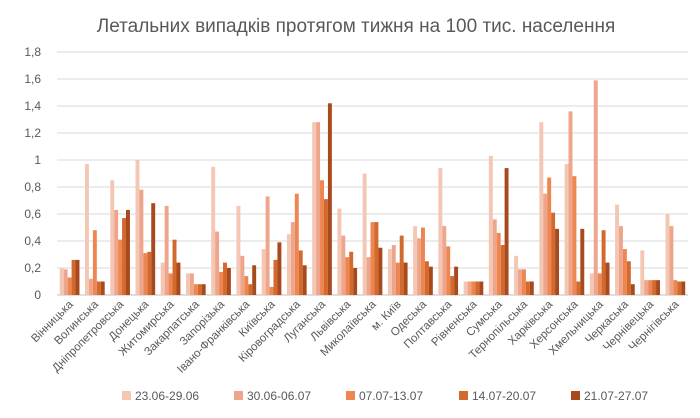 The height and width of the screenshot is (418, 700). I want to click on y-tick-label: 1,4, so click(32, 106).